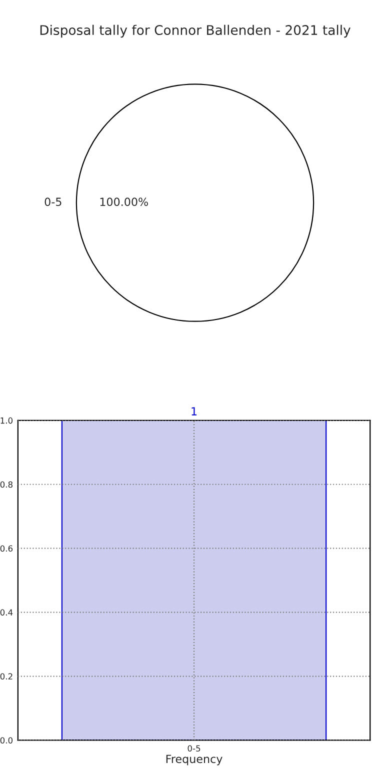  I want to click on y-tick-label: 0.2, so click(6, 676).